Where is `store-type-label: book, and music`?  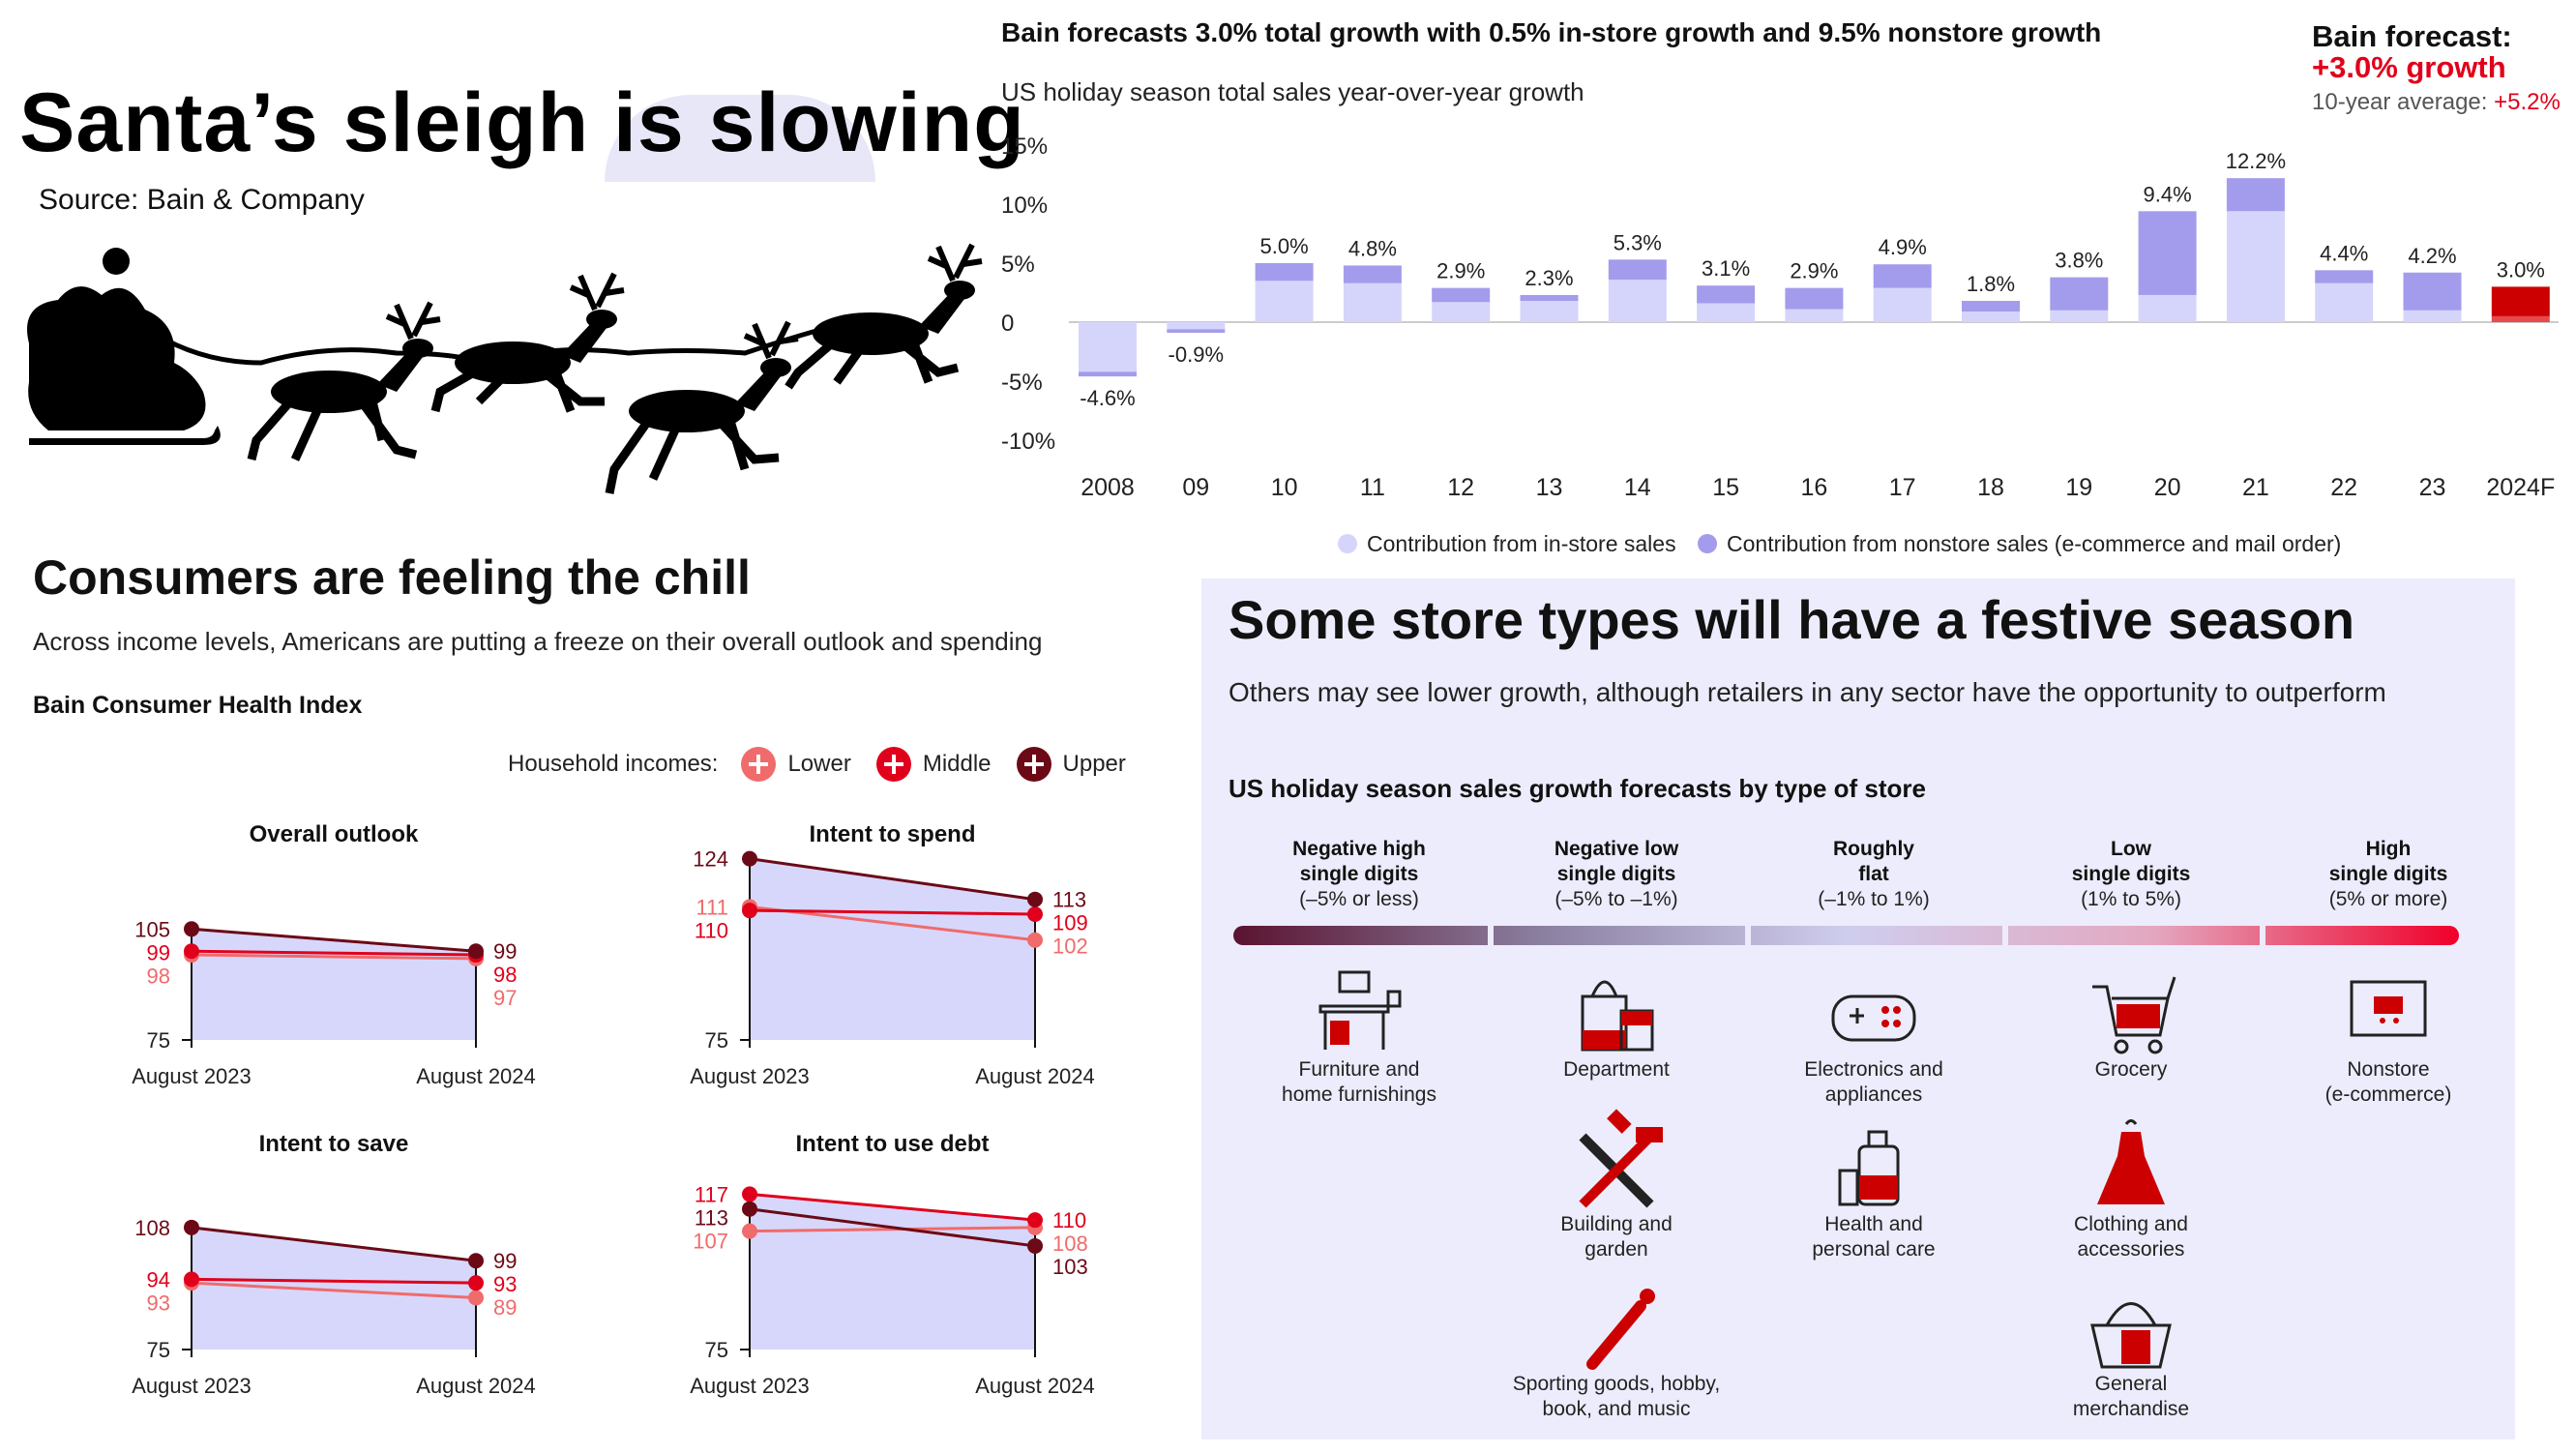
store-type-label: book, and music is located at coordinates (1617, 1409).